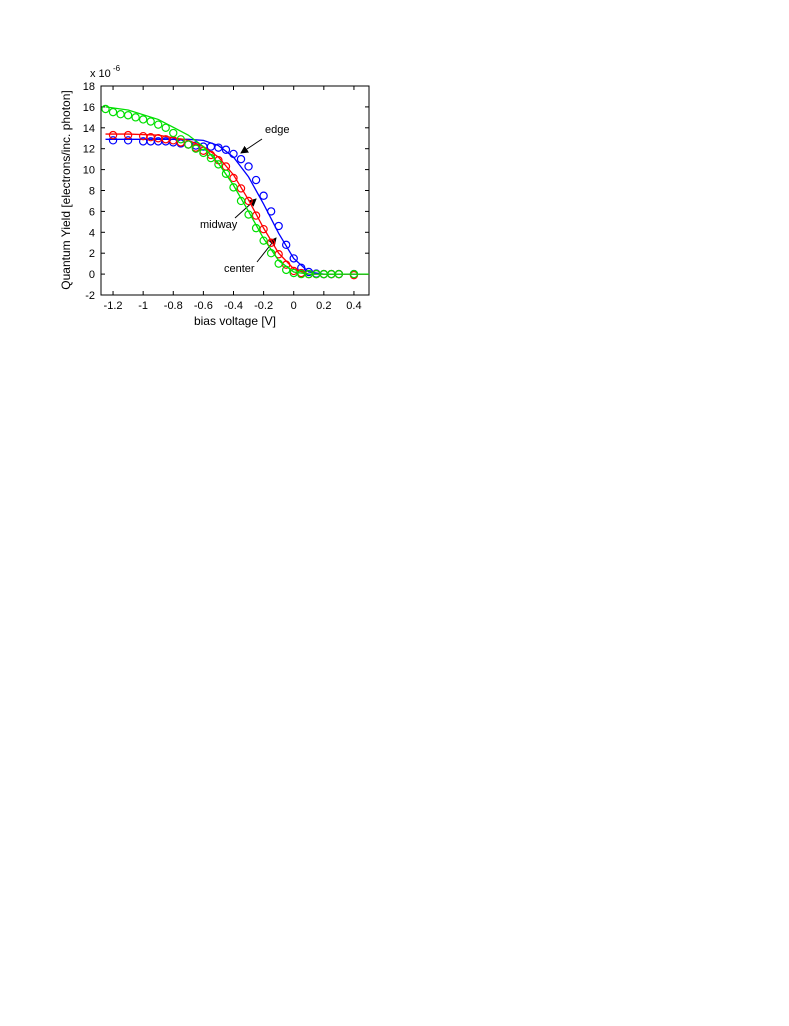 This screenshot has height=1026, width=789. Describe the element at coordinates (113, 306) in the screenshot. I see `x-tick-label: -1.2` at that location.